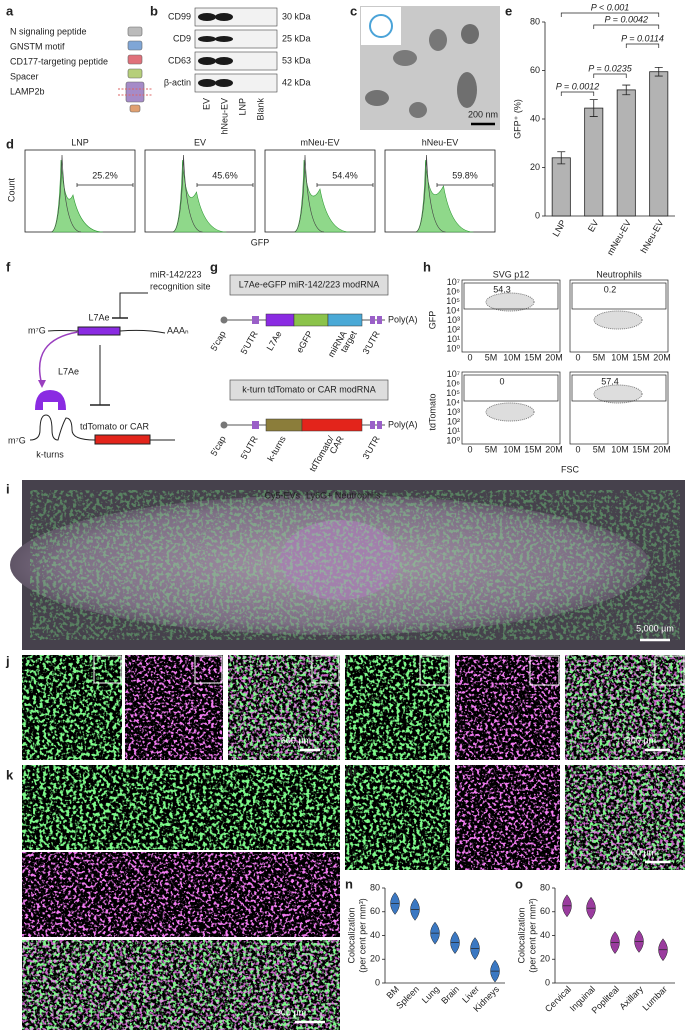 This screenshot has height=1030, width=685. I want to click on diagram-label: m⁷G, so click(37, 330).